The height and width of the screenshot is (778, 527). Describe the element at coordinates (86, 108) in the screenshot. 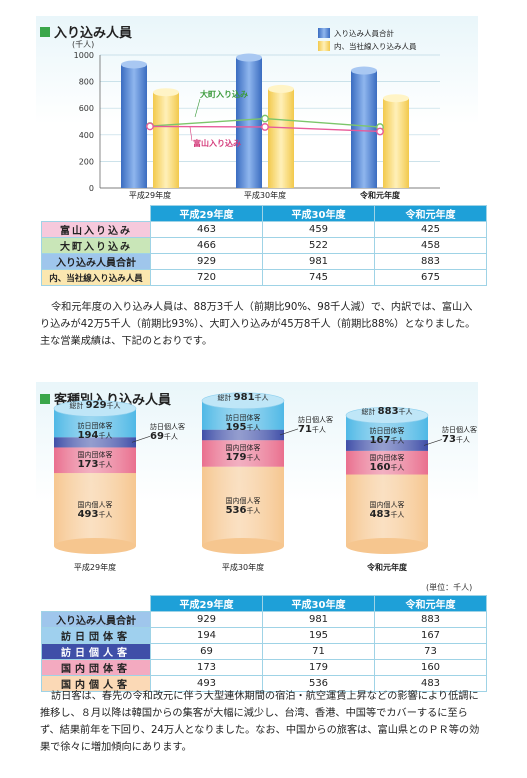

I see `y-tick-label: 600` at that location.